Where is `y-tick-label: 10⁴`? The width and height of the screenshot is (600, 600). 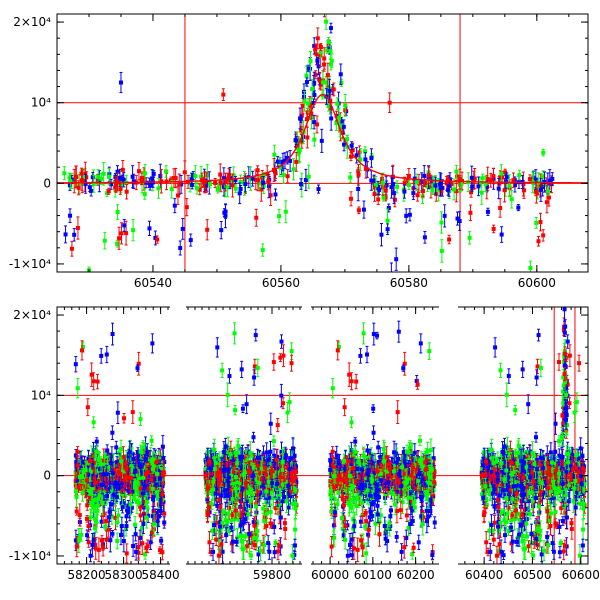
y-tick-label: 10⁴ is located at coordinates (41, 395).